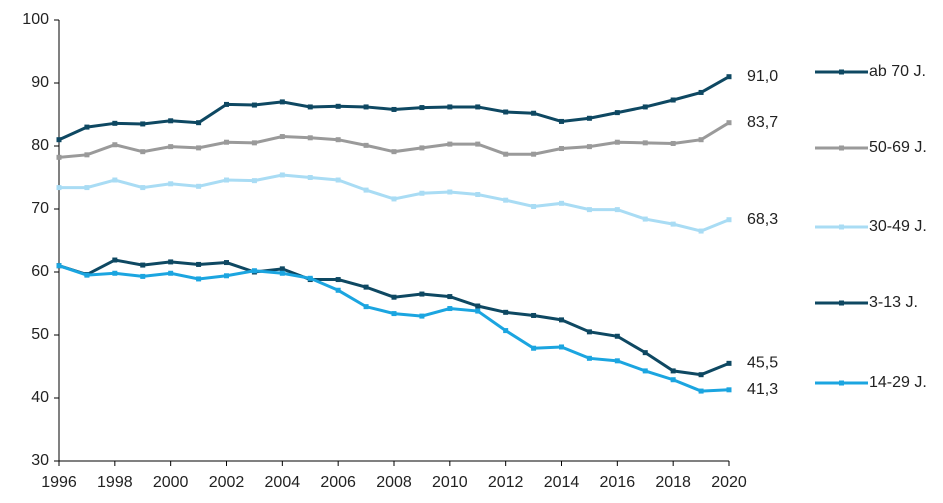 The width and height of the screenshot is (943, 503). I want to click on value-label: 68,3, so click(762, 219).